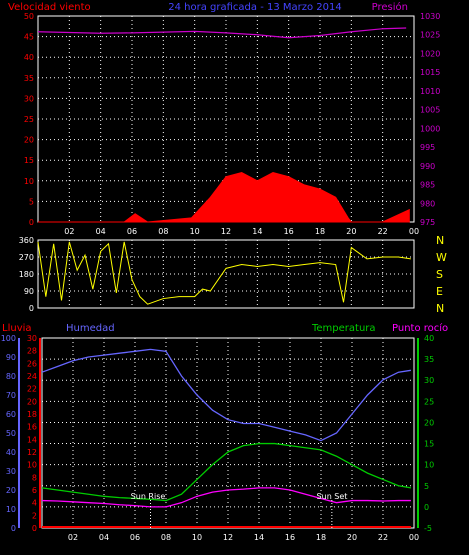 This screenshot has width=469, height=555. I want to click on y-right-tick-label: 975, so click(427, 222).